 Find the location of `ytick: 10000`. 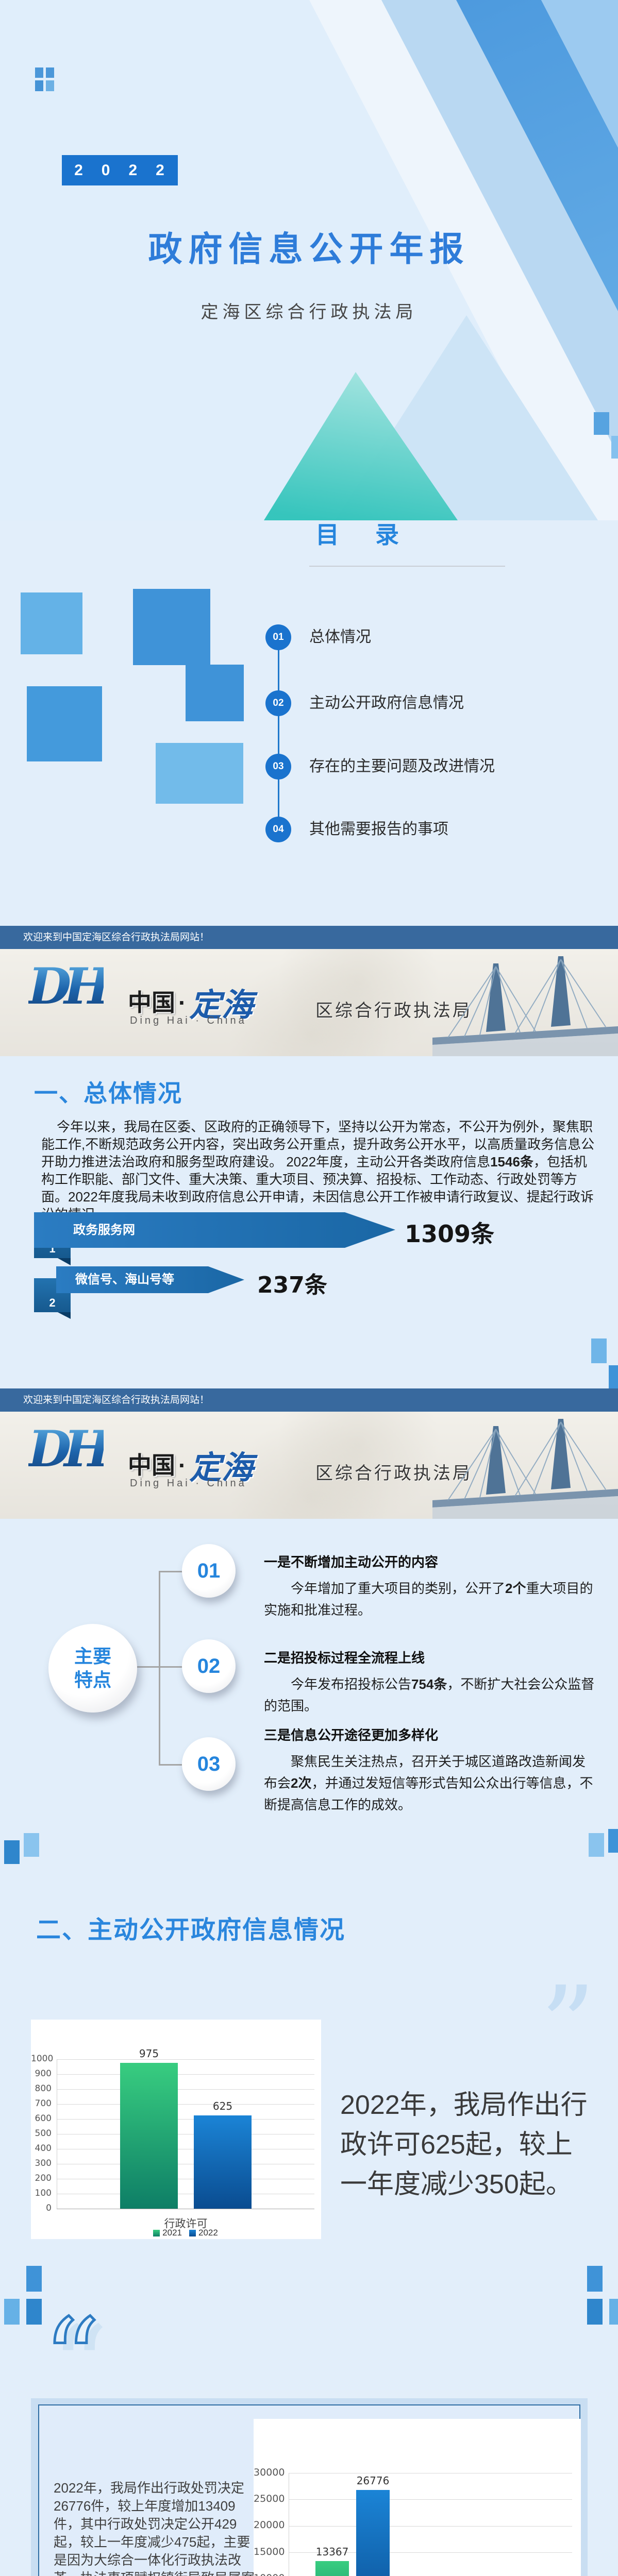

ytick: 10000 is located at coordinates (269, 2574).